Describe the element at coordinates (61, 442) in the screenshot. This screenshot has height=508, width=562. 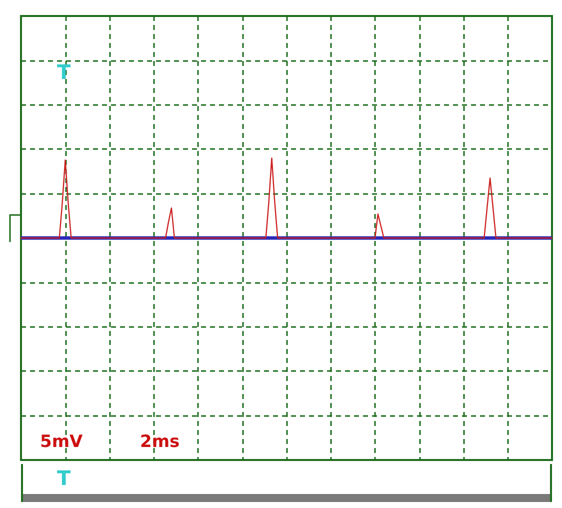
I see `text: 5mV` at that location.